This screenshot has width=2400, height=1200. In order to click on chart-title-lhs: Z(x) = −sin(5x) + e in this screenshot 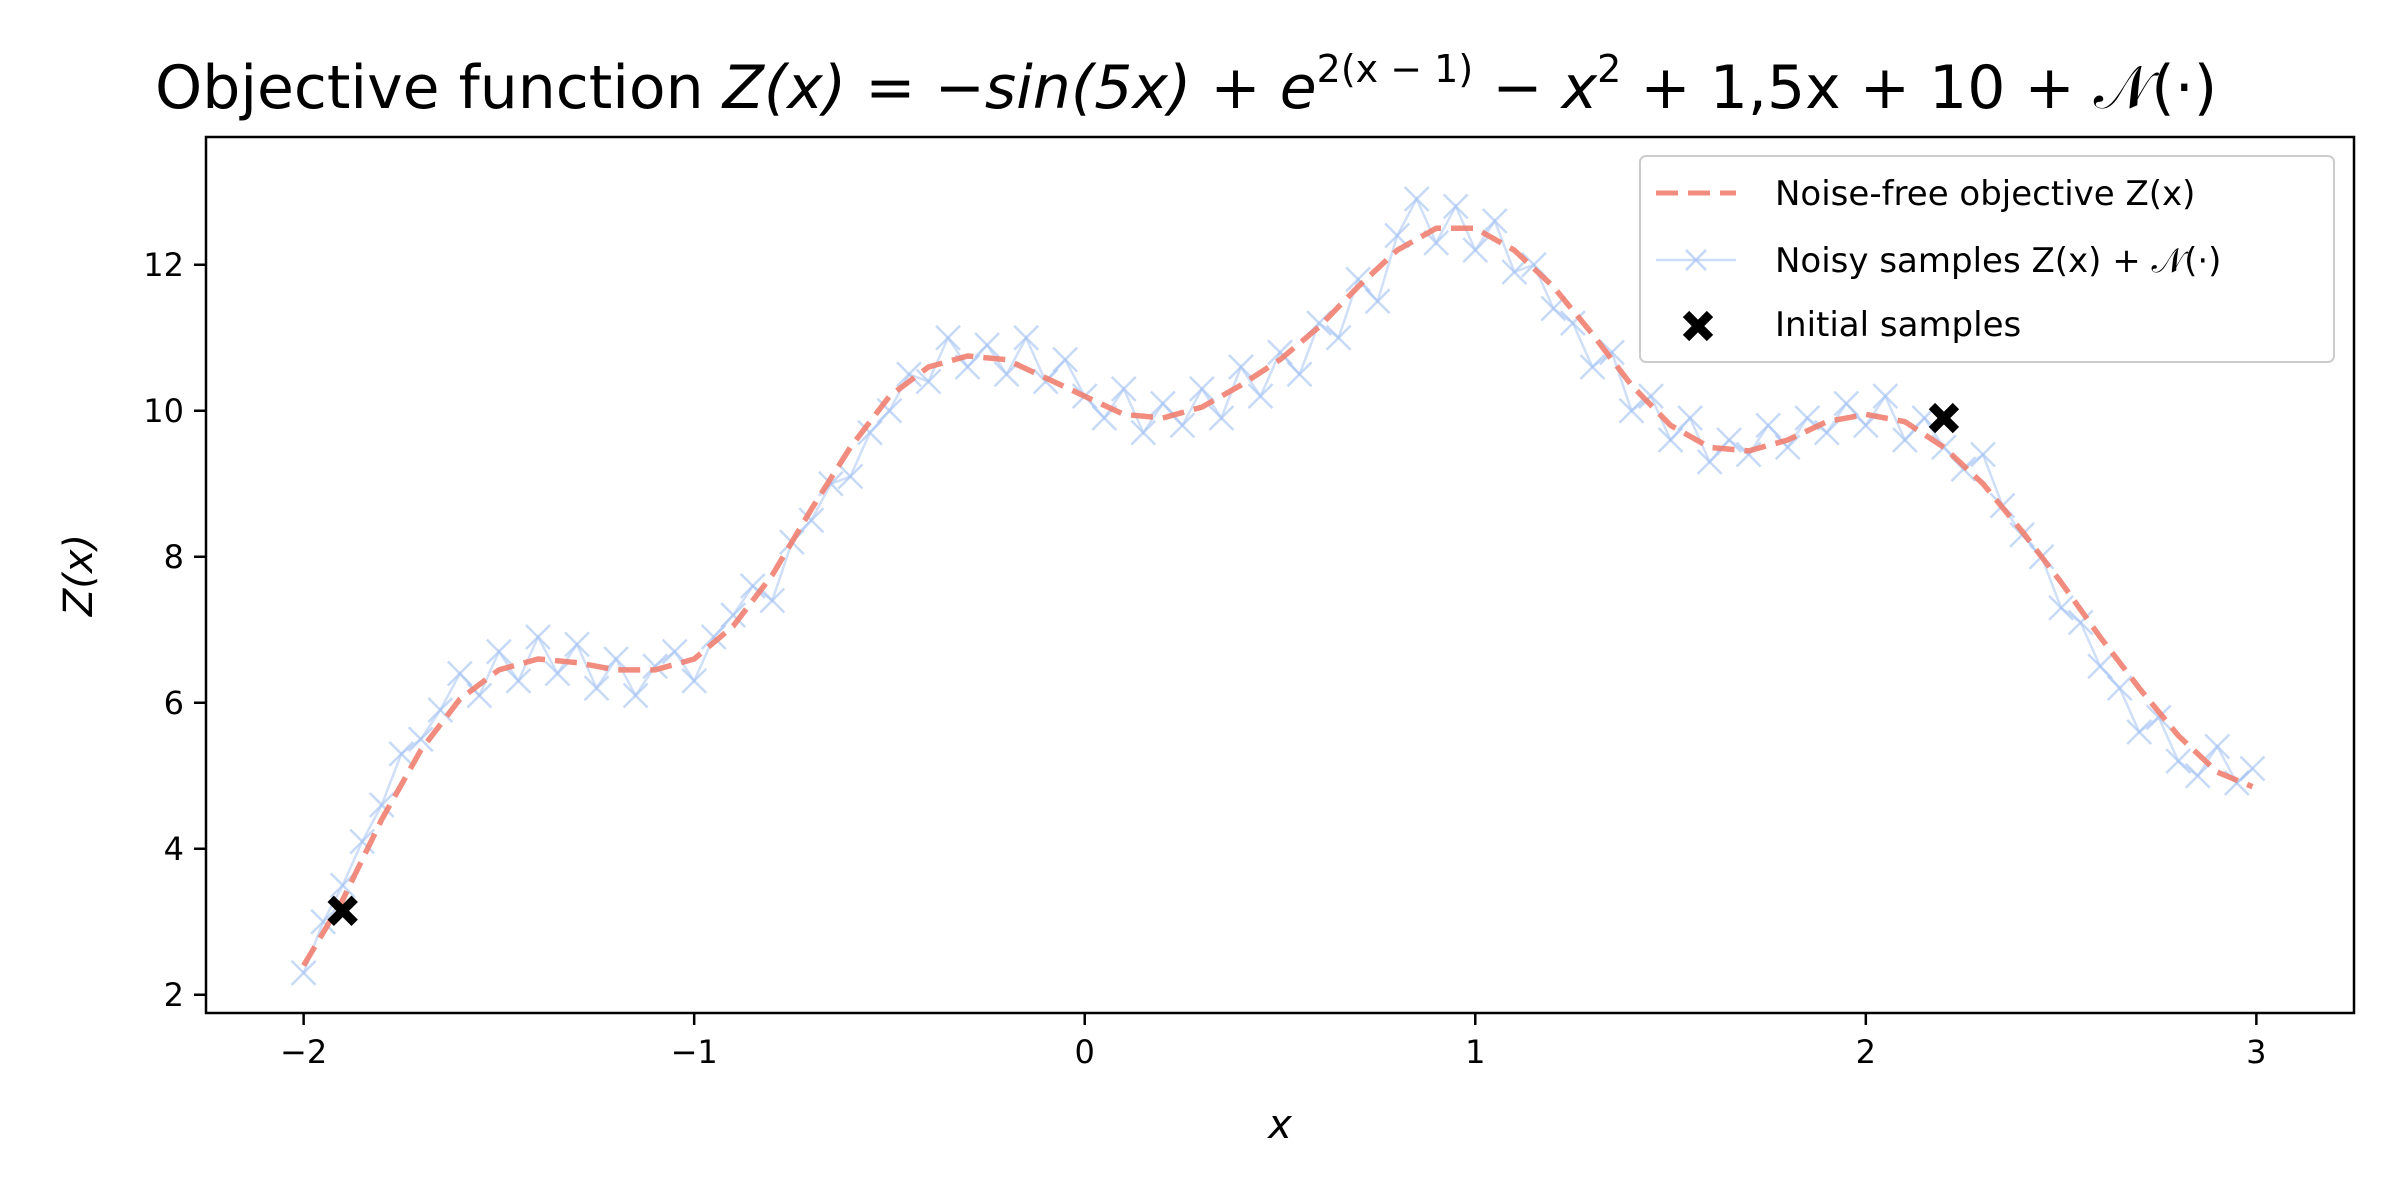, I will do `click(1019, 88)`.